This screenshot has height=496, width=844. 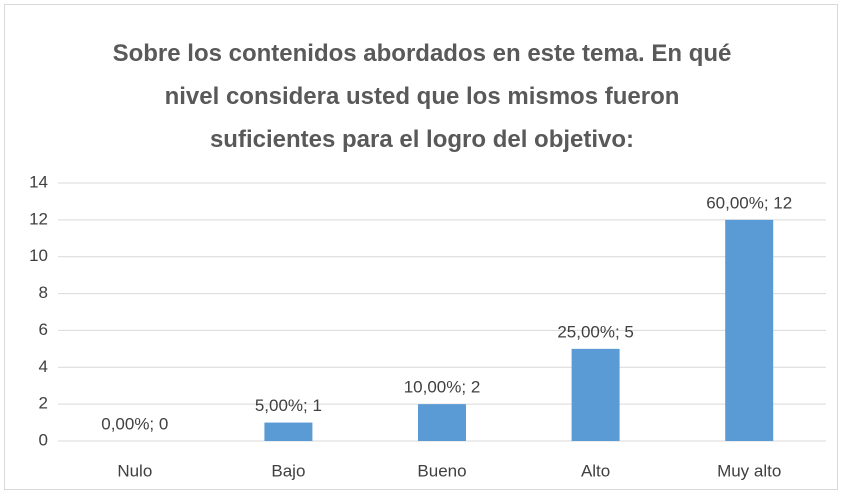 What do you see at coordinates (288, 405) in the screenshot?
I see `data-label: 5,00%; 1` at bounding box center [288, 405].